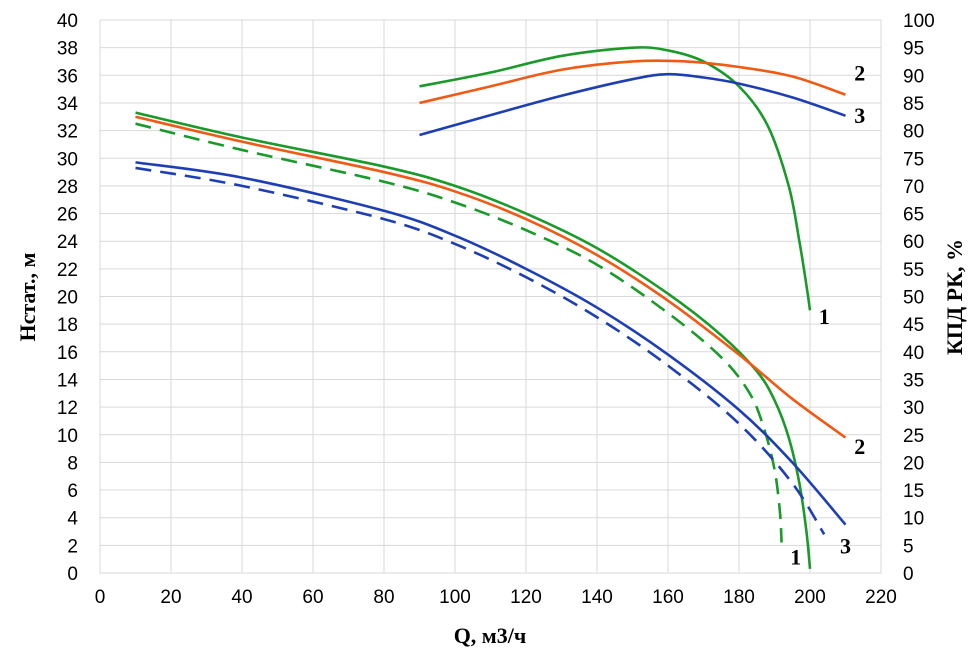  Describe the element at coordinates (668, 597) in the screenshot. I see `x-tick-label: 160` at that location.